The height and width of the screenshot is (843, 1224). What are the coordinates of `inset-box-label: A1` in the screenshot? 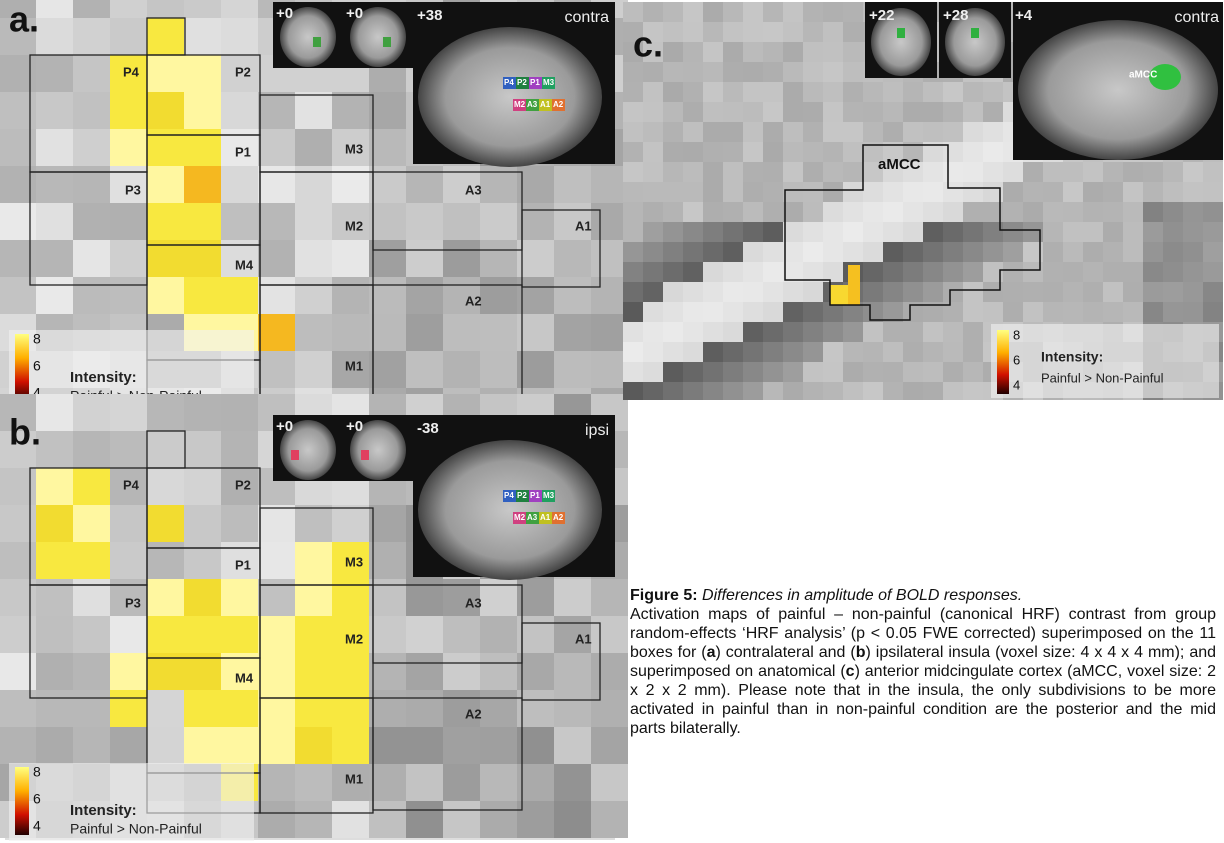 It's located at (545, 517).